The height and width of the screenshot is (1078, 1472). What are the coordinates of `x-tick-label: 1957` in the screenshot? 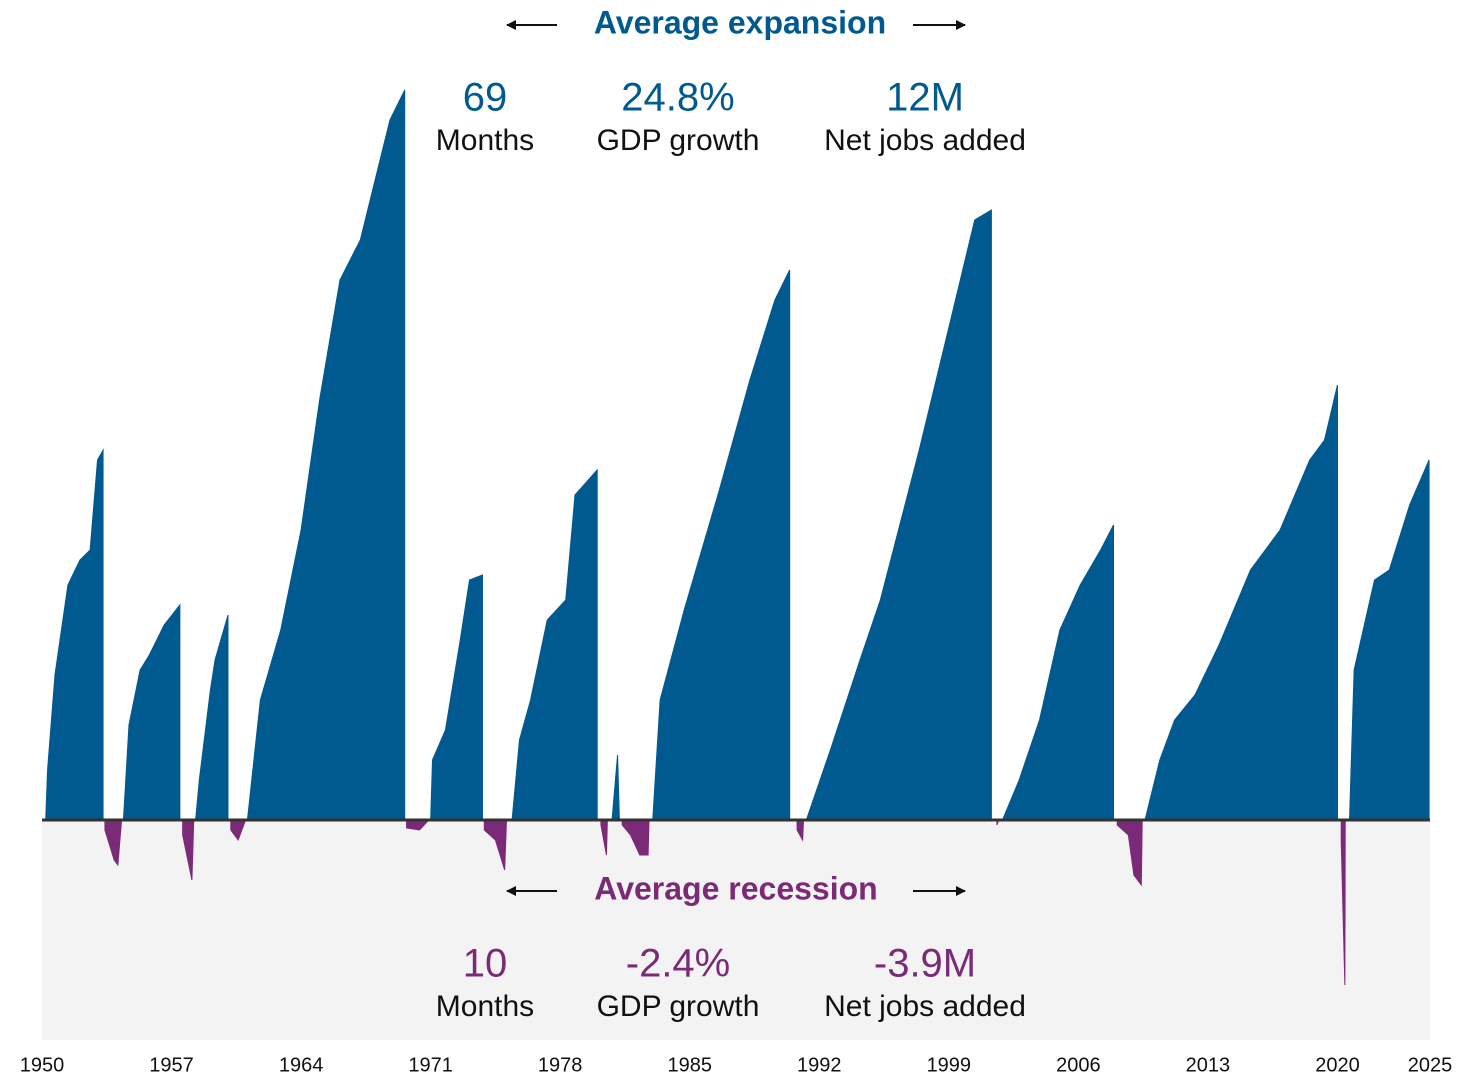 It's located at (171, 1065).